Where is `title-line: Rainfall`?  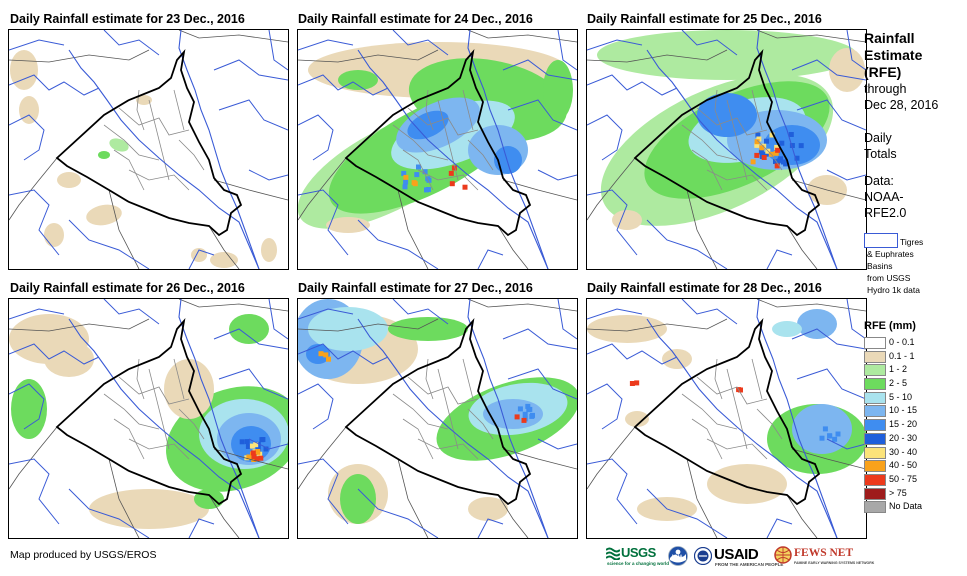 title-line: Rainfall is located at coordinates (889, 38).